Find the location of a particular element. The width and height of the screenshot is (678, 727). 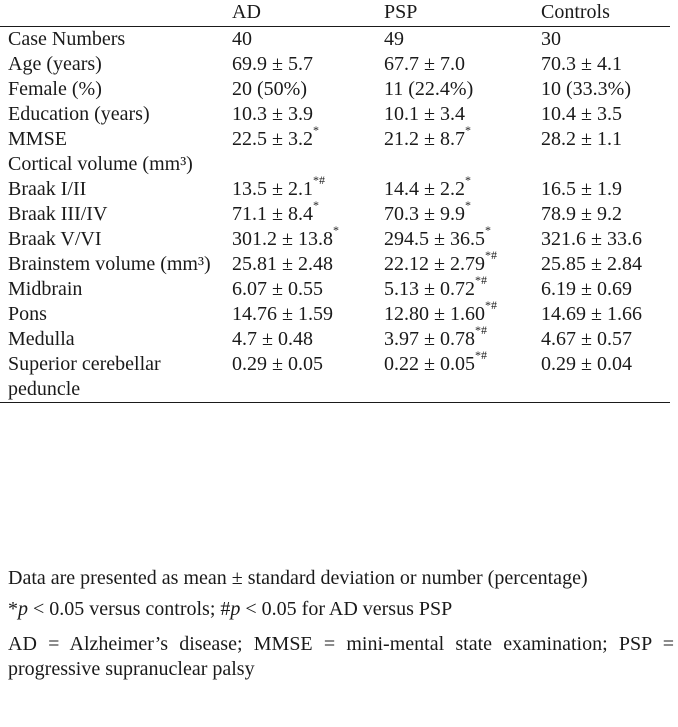

psp-cell-value: 3.97 ± 0.78 is located at coordinates (429, 339).